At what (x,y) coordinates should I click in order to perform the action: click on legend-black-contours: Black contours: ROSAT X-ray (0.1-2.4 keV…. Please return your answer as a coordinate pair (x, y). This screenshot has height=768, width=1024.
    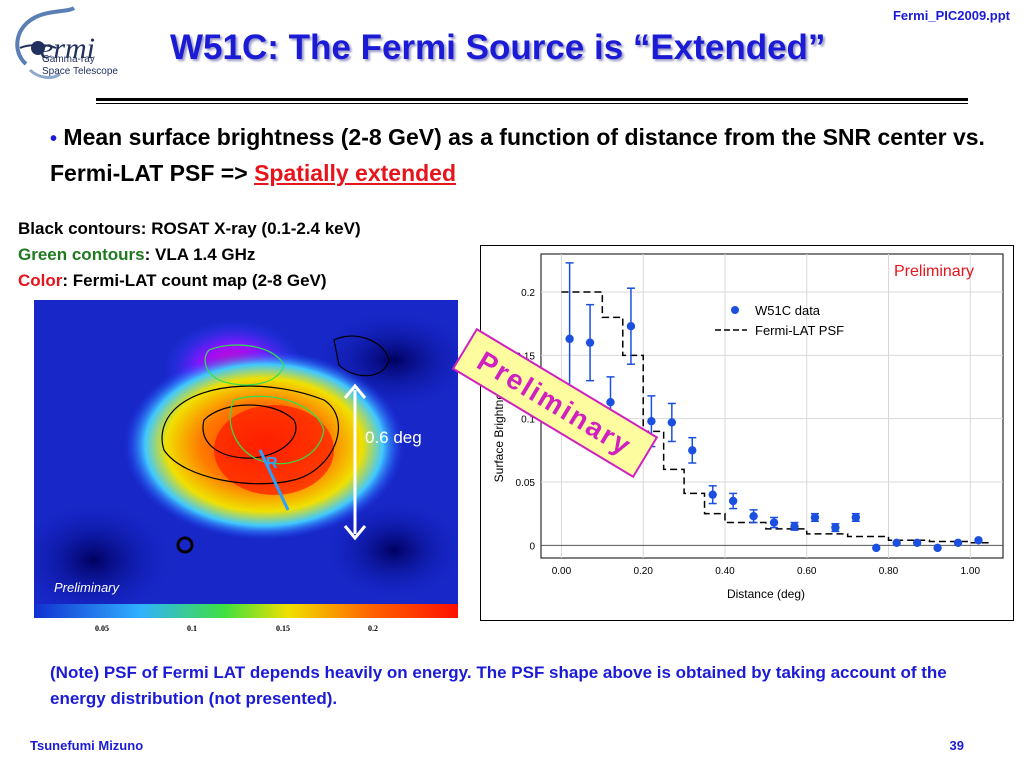
    Looking at the image, I should click on (189, 228).